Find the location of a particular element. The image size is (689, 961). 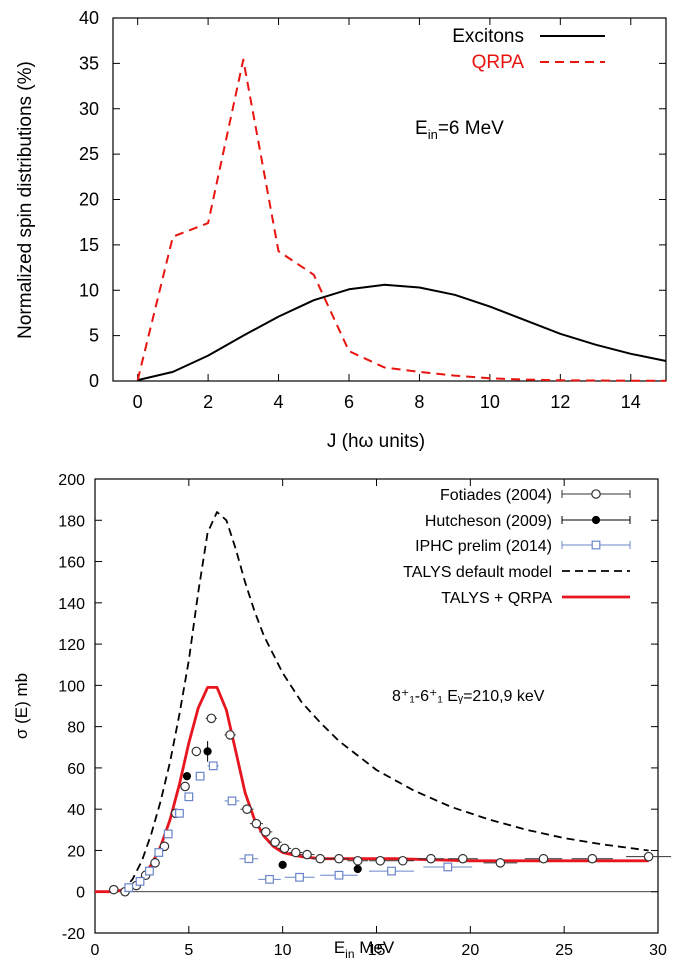

x-tick-label: 14 is located at coordinates (631, 402).